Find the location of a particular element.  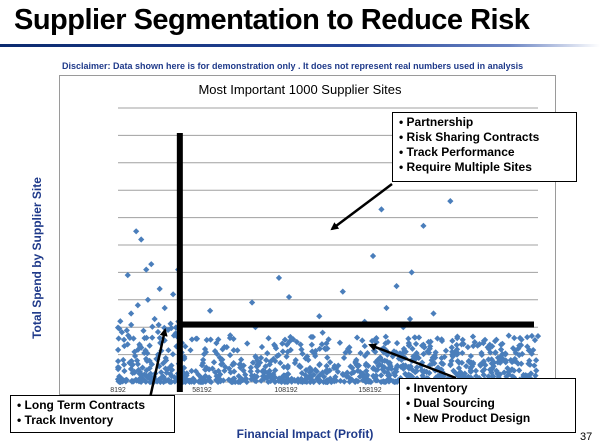

x-tick-label: 58192 is located at coordinates (202, 390).